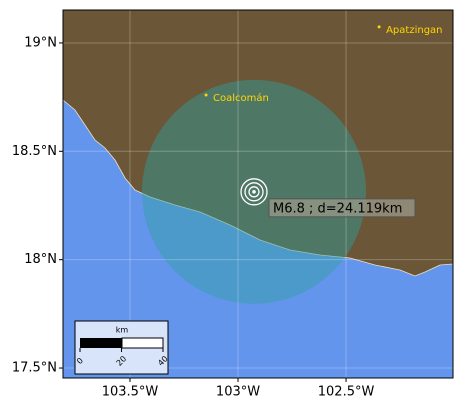  Describe the element at coordinates (337, 208) in the screenshot. I see `event-label: M6.8 ; d=24.119km` at that location.